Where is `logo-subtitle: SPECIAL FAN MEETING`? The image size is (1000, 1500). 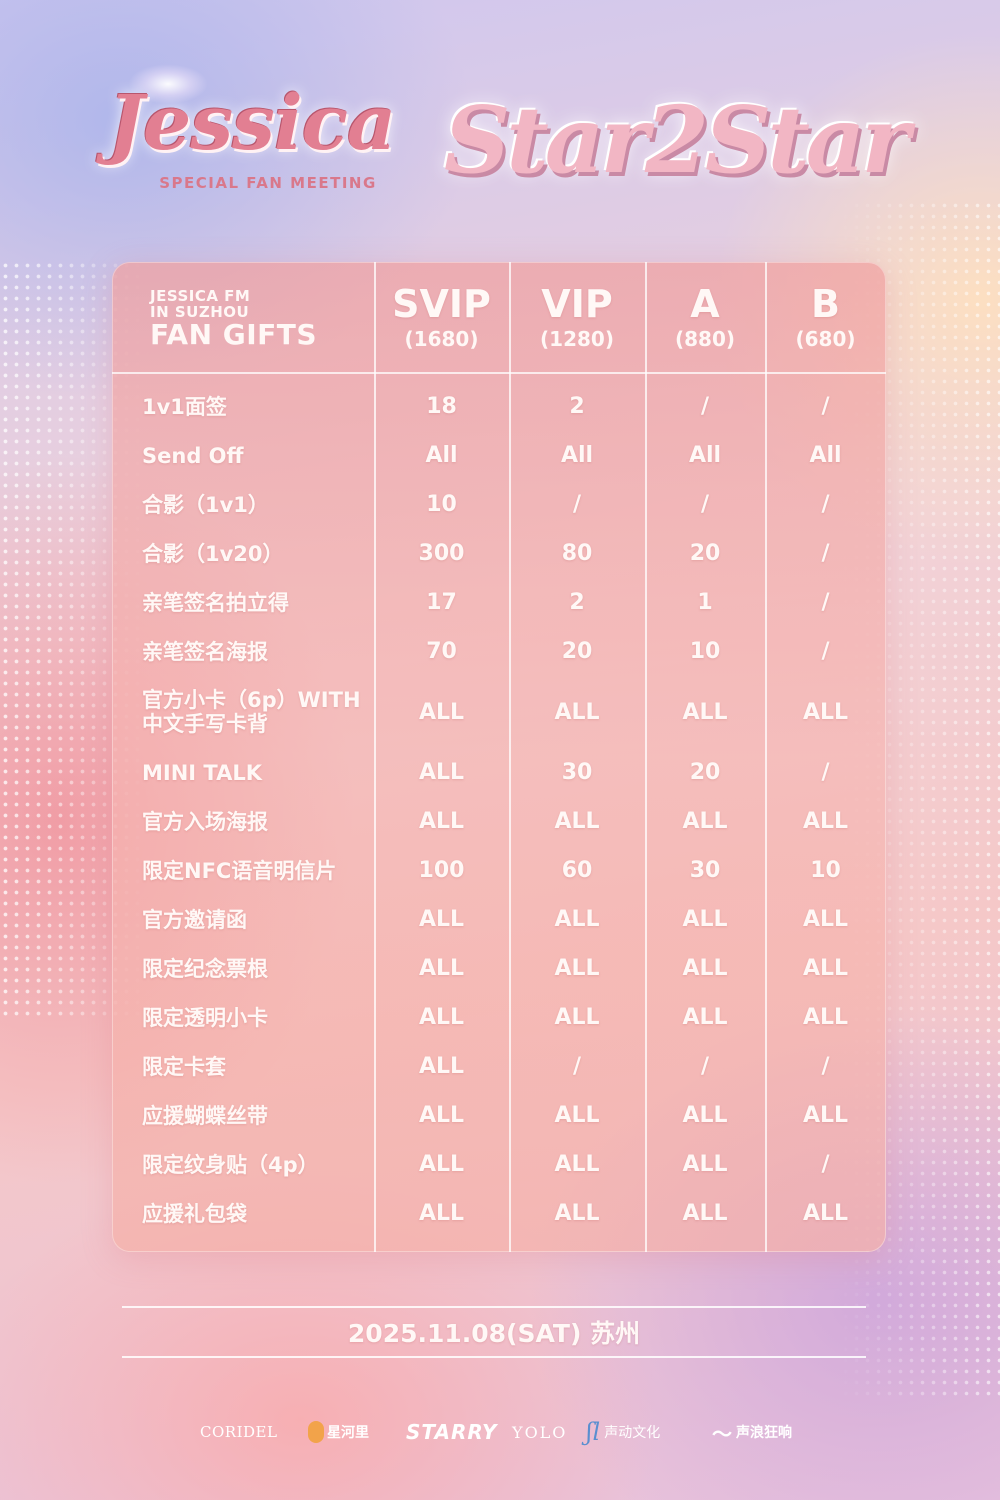
logo-subtitle: SPECIAL FAN MEETING is located at coordinates (268, 183).